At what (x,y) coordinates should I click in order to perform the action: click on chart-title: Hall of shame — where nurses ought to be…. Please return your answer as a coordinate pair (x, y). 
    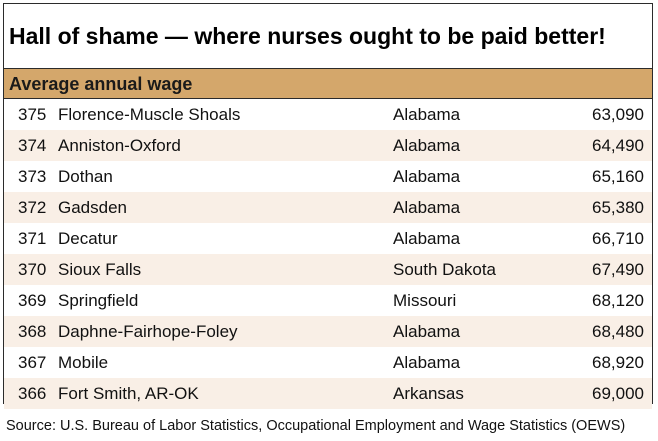
    Looking at the image, I should click on (307, 36).